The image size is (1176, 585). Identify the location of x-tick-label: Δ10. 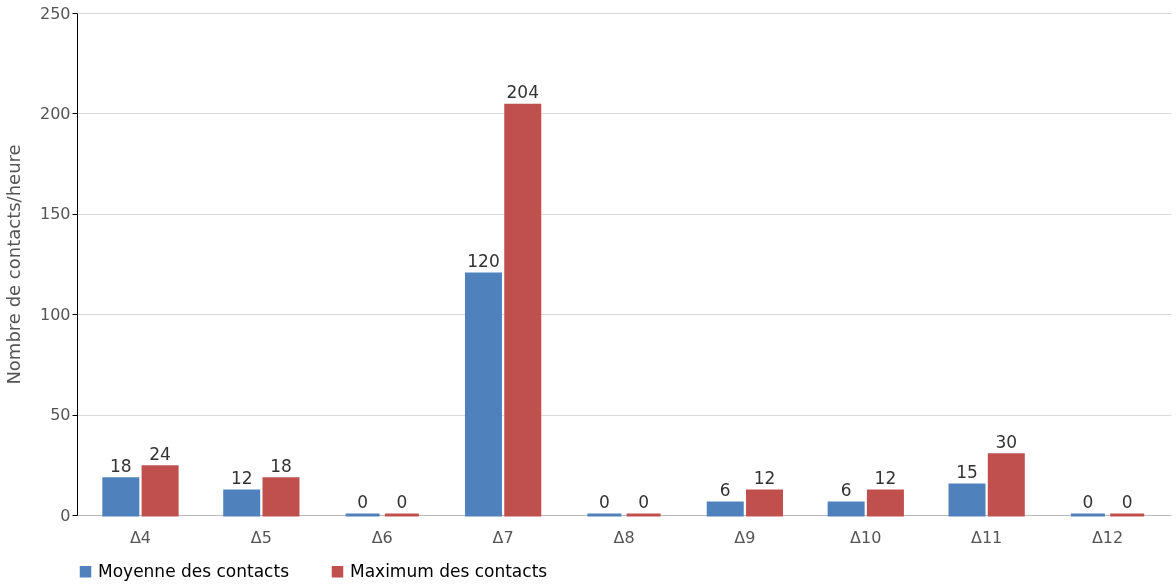
(866, 537).